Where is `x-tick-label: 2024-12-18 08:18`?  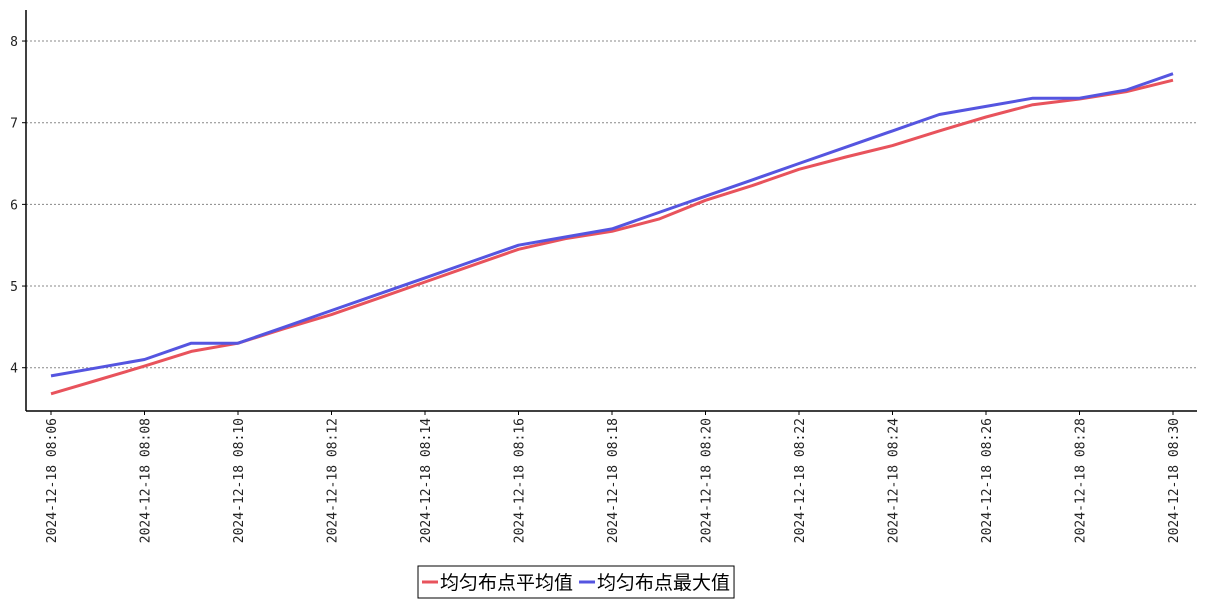
x-tick-label: 2024-12-18 08:18 is located at coordinates (613, 480).